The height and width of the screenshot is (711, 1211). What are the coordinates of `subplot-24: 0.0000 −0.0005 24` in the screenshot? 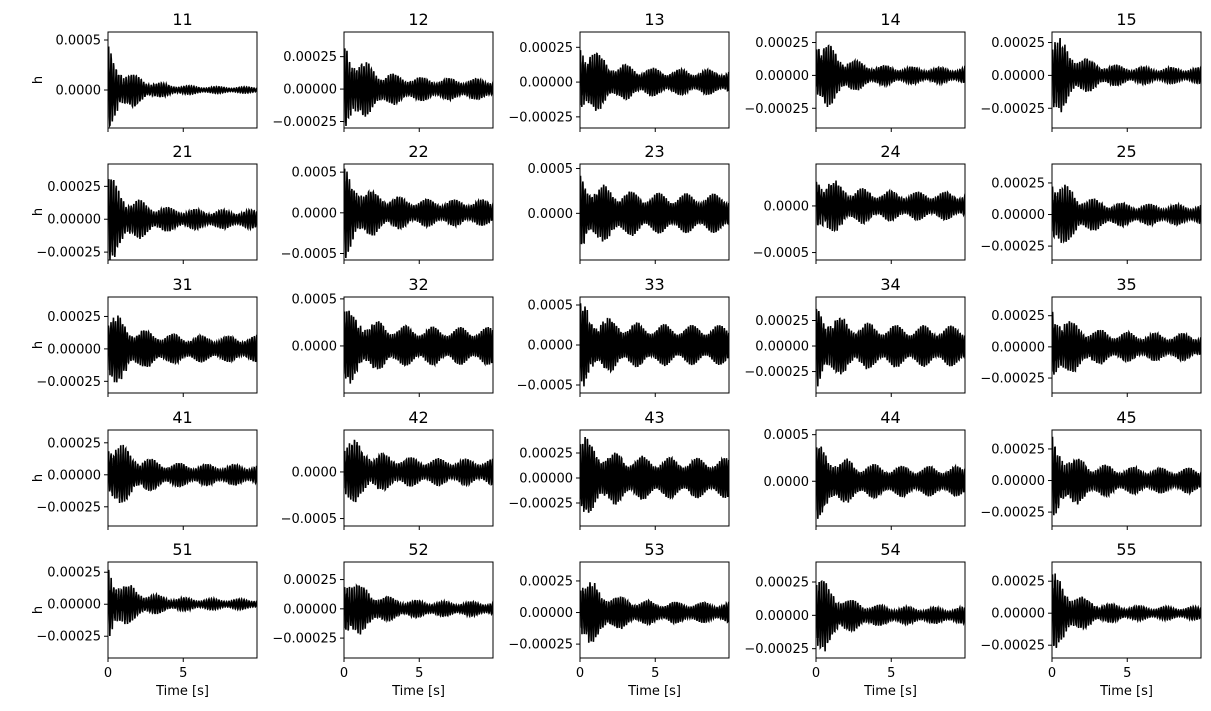 It's located at (859, 203).